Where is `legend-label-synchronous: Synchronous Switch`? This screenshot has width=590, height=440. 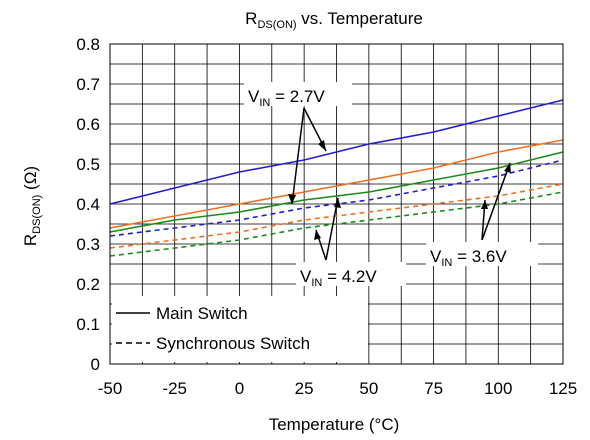
legend-label-synchronous: Synchronous Switch is located at coordinates (233, 343).